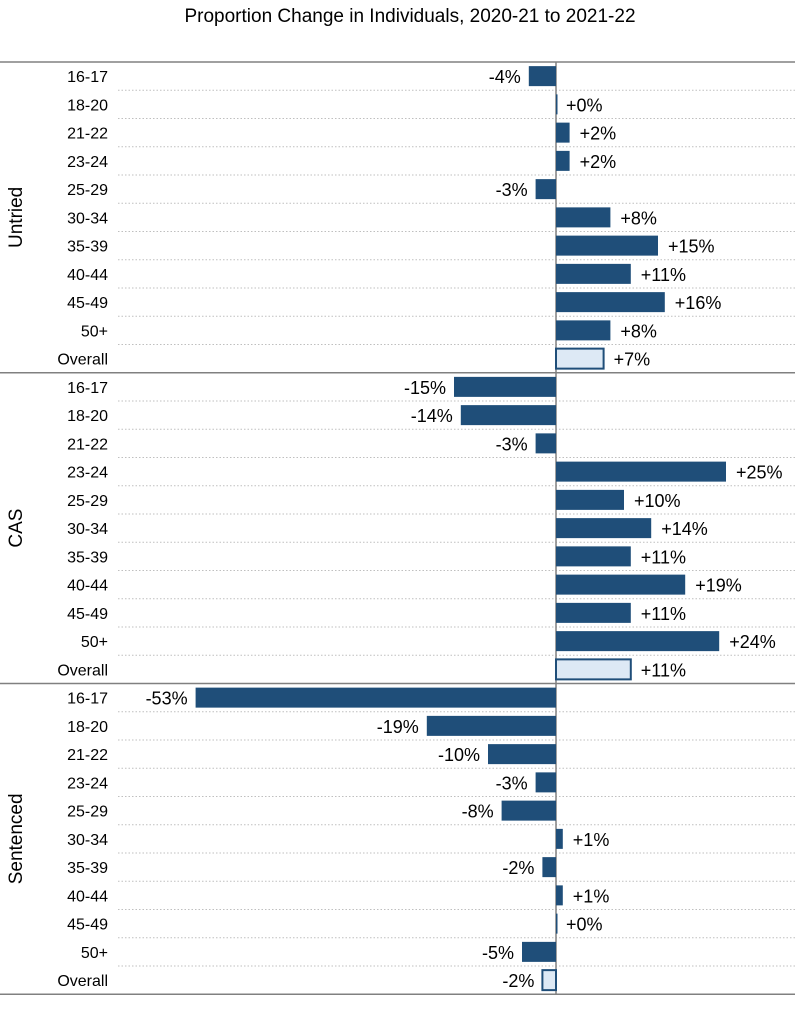 This screenshot has height=1013, width=802. Describe the element at coordinates (167, 699) in the screenshot. I see `data-label: -53%` at that location.